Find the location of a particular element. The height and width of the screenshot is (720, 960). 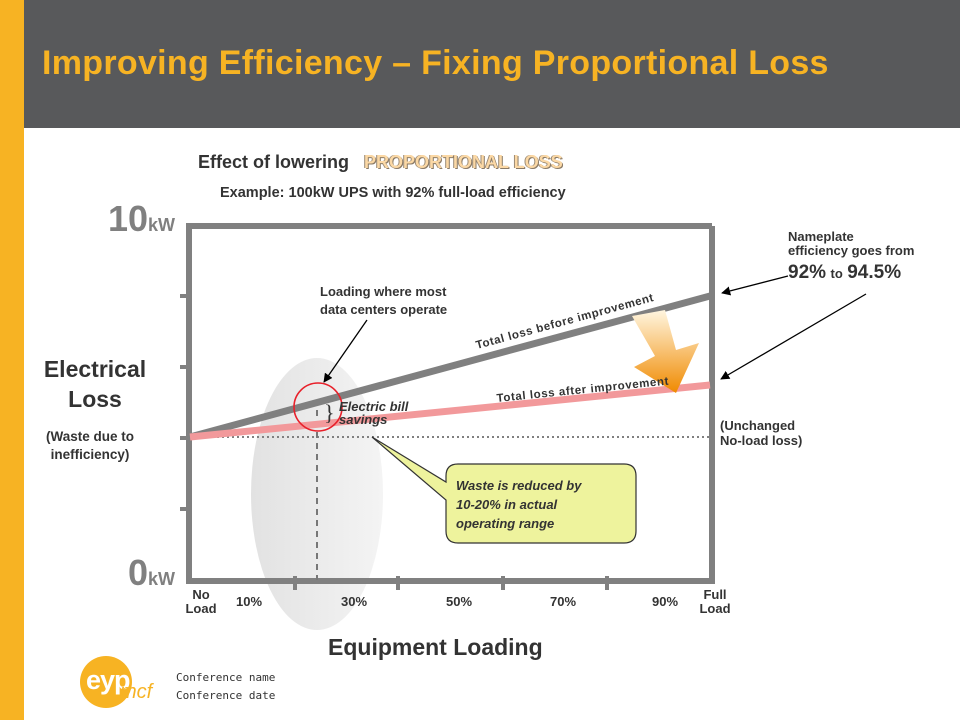

noload-annotation-line2: No-load loss) is located at coordinates (761, 440).